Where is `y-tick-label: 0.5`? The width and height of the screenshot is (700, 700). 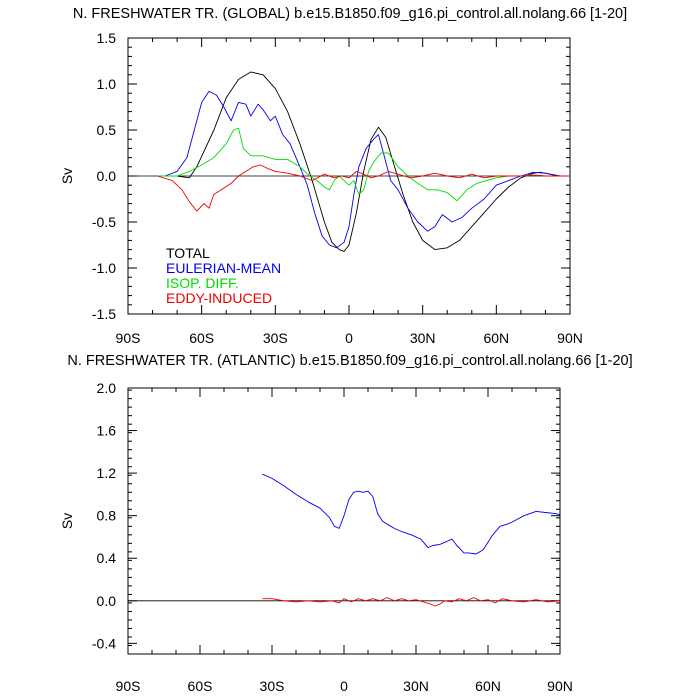
y-tick-label: 0.5 is located at coordinates (107, 130).